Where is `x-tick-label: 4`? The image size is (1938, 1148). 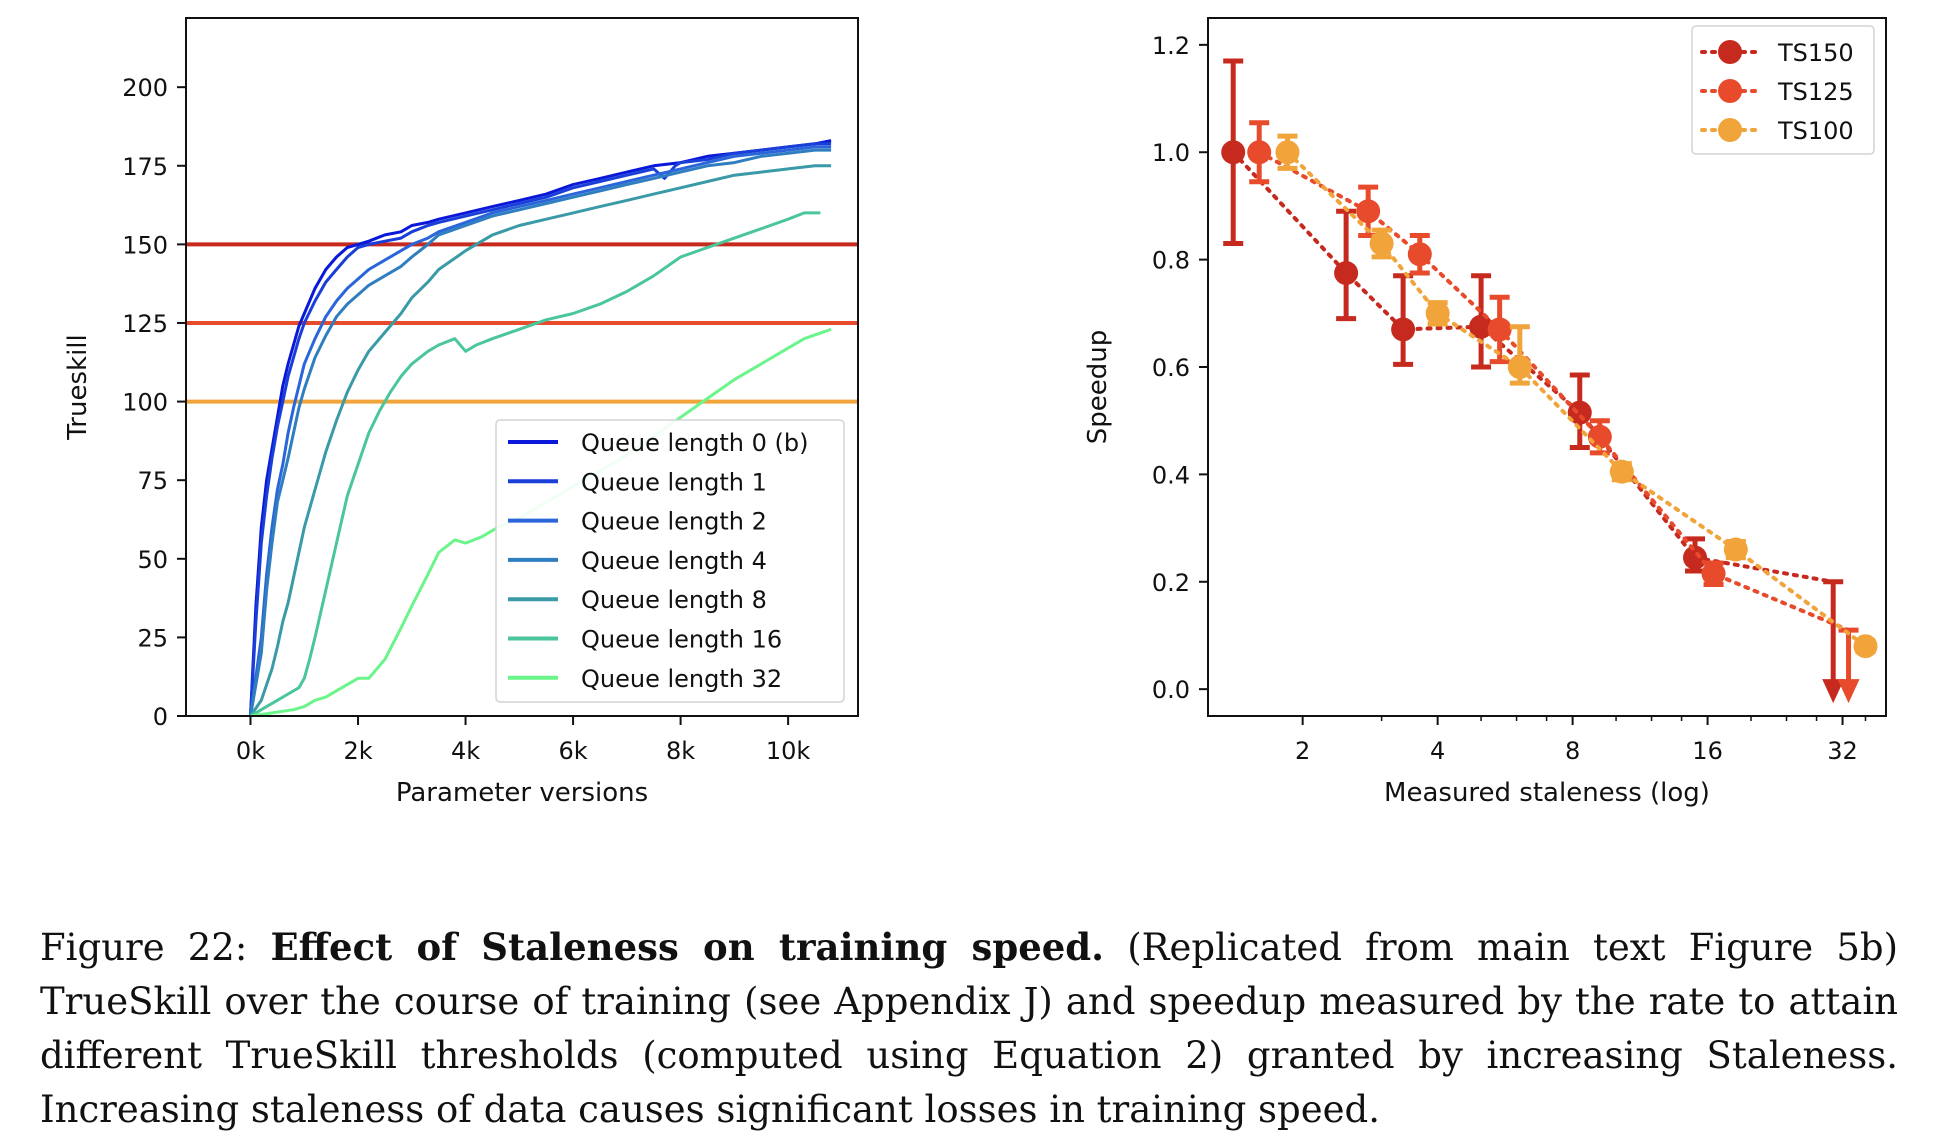
x-tick-label: 4 is located at coordinates (1437, 751).